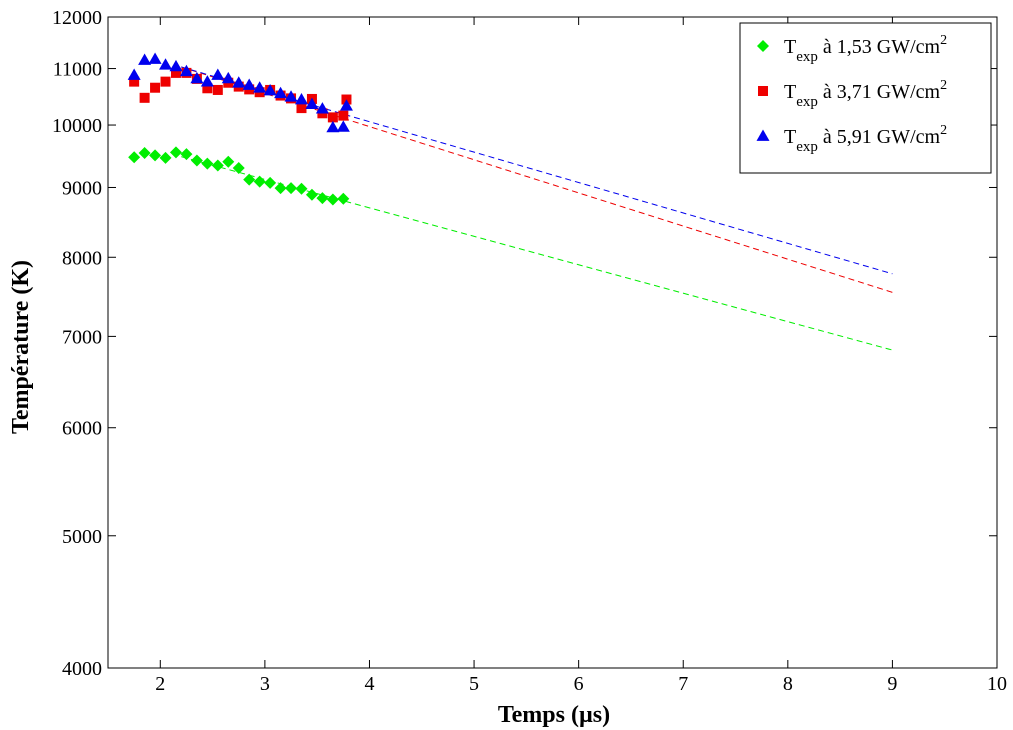 The height and width of the screenshot is (730, 1013). What do you see at coordinates (892, 684) in the screenshot?
I see `x-tick-label: 9` at bounding box center [892, 684].